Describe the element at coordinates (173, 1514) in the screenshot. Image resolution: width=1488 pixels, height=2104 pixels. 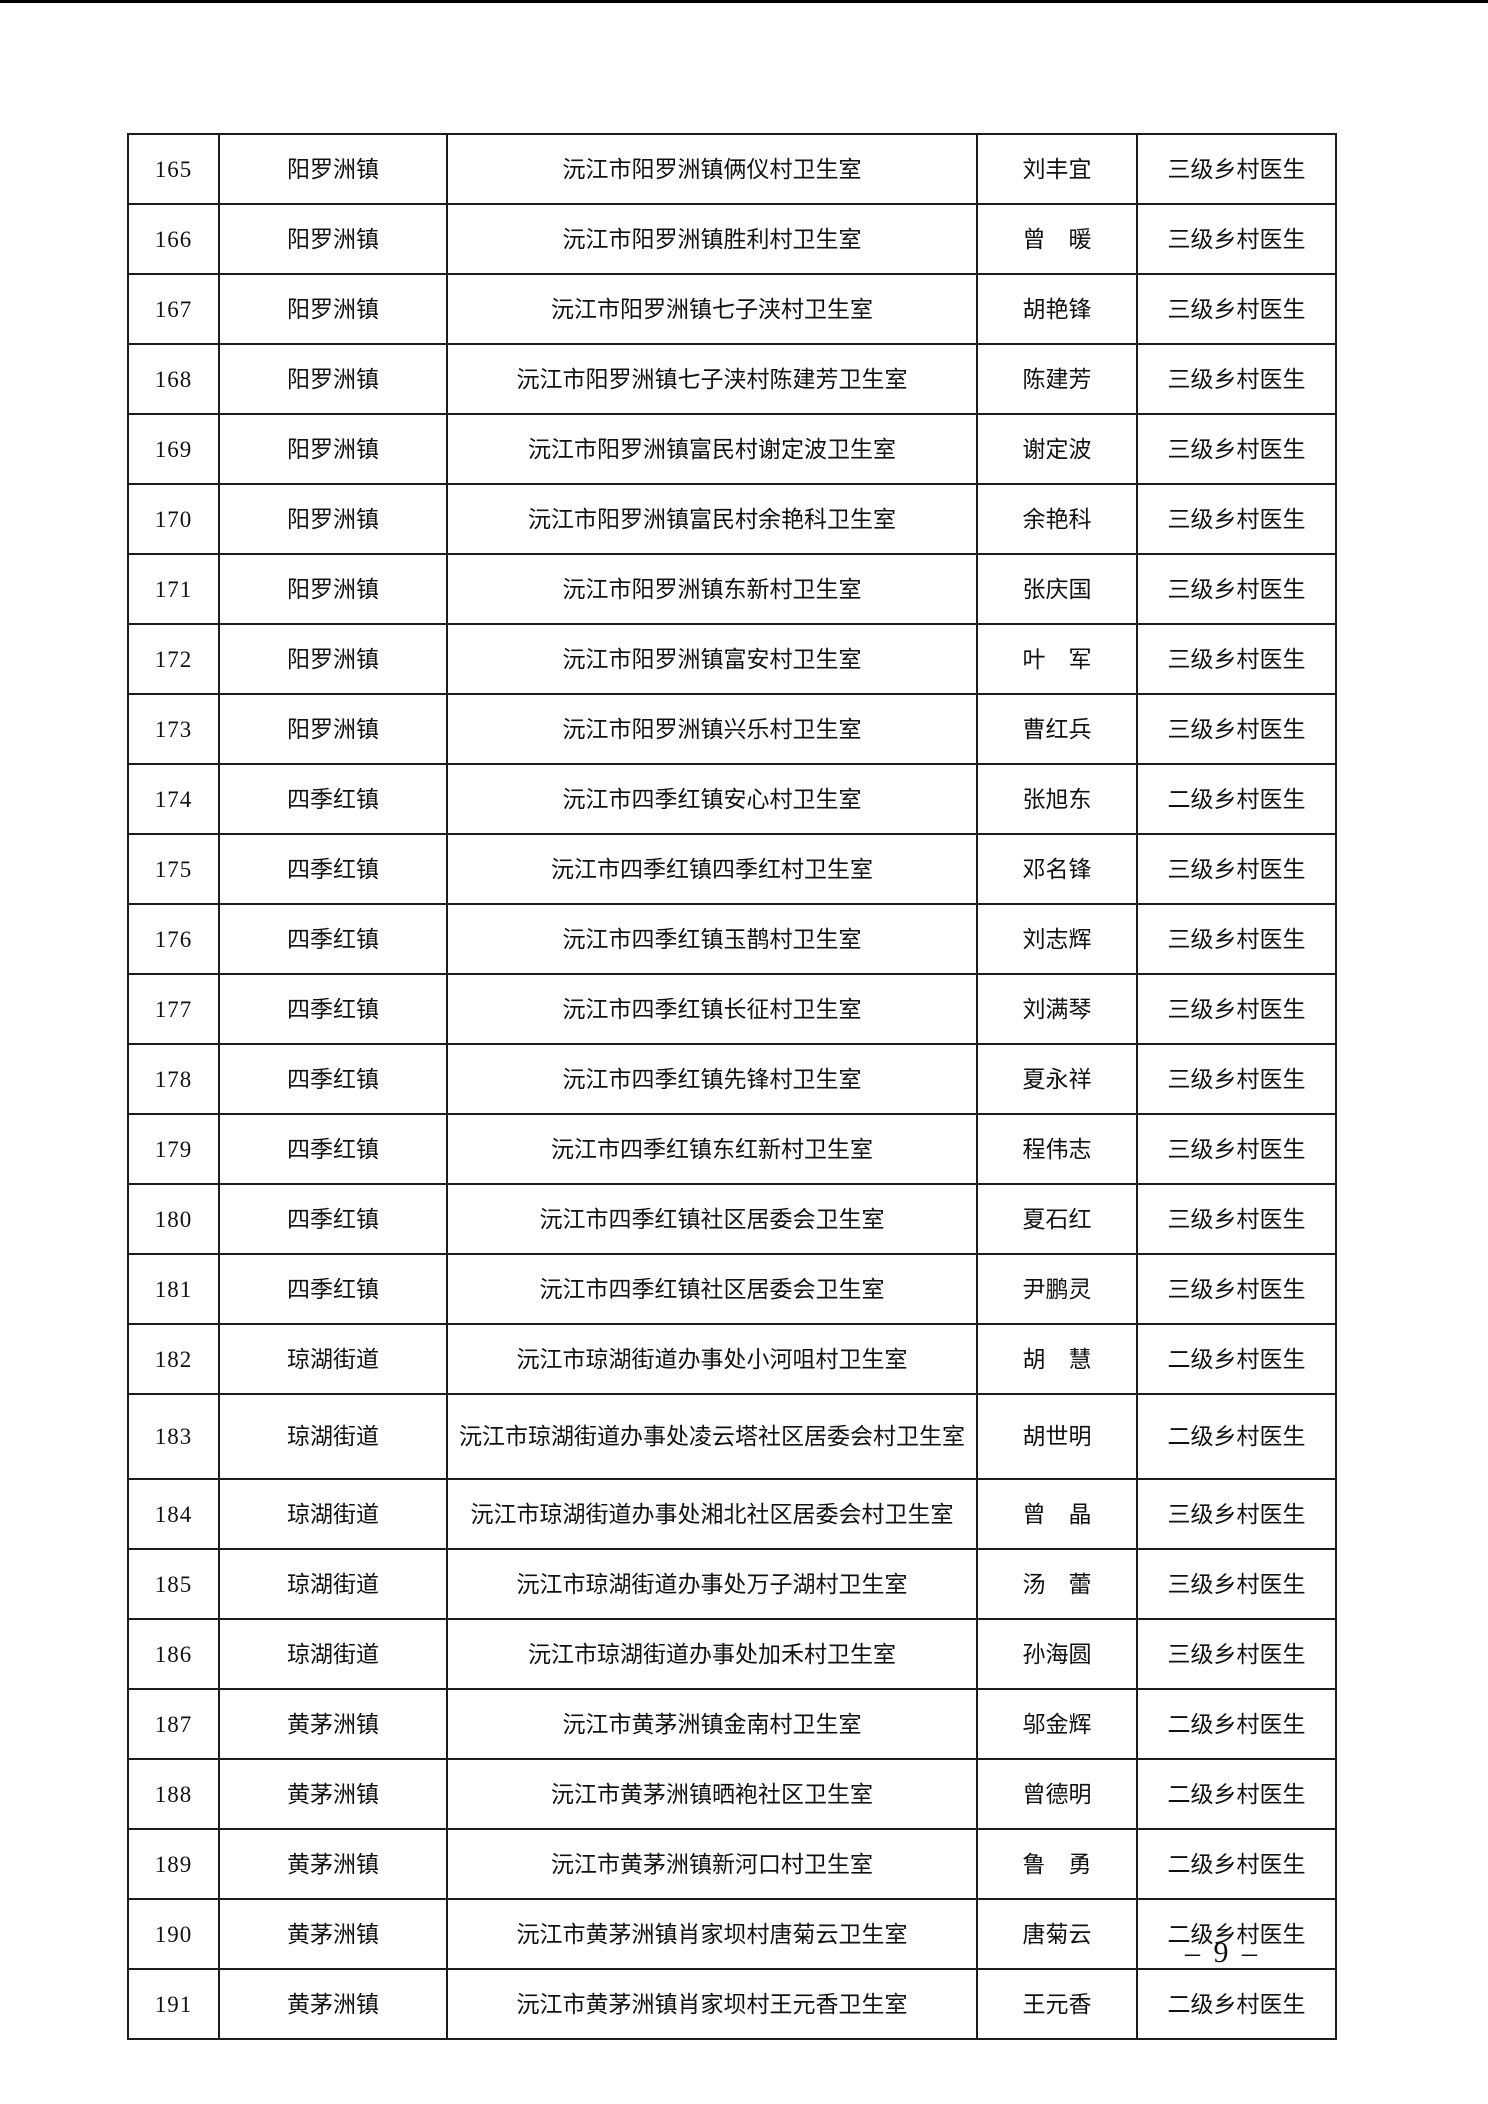
I see `row-number-cell: 184` at that location.